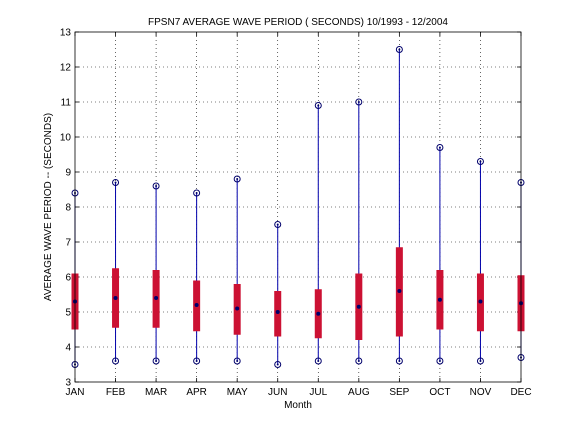  What do you see at coordinates (318, 233) in the screenshot?
I see `box-jul` at bounding box center [318, 233].